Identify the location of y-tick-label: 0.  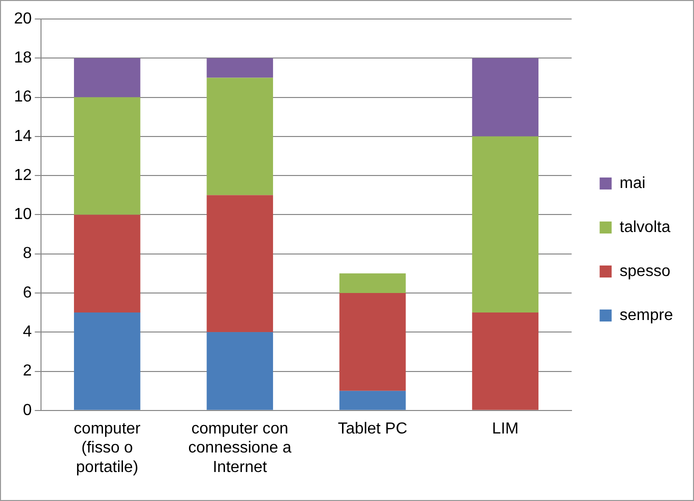
(27, 410).